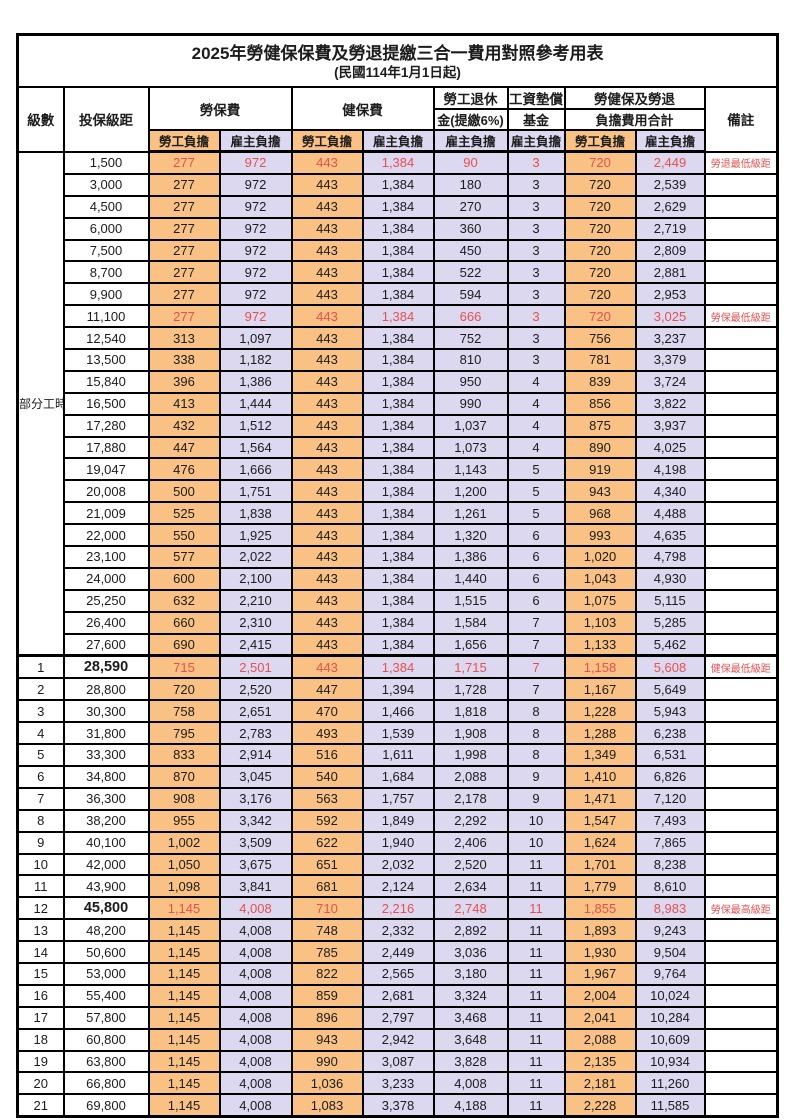  Describe the element at coordinates (255, 403) in the screenshot. I see `value-cell: 1,444` at that location.